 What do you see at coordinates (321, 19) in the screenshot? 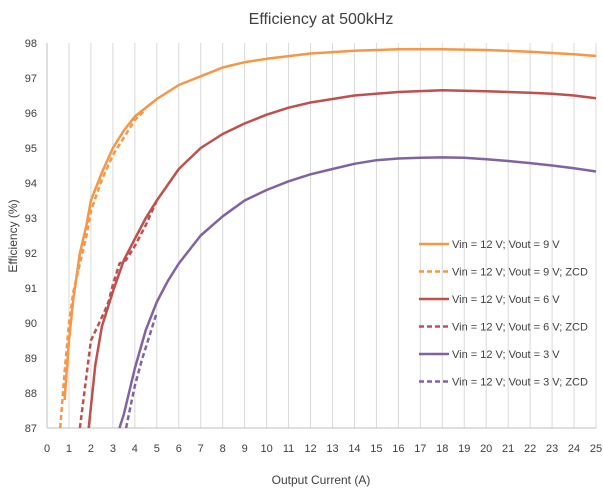
I see `chart-title: Efficiency at 500kHz` at bounding box center [321, 19].